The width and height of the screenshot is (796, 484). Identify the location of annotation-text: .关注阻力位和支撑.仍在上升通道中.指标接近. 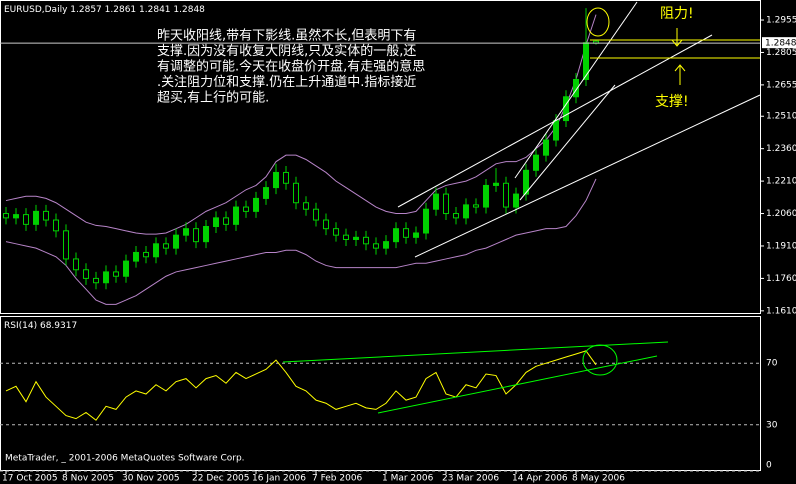
(286, 82).